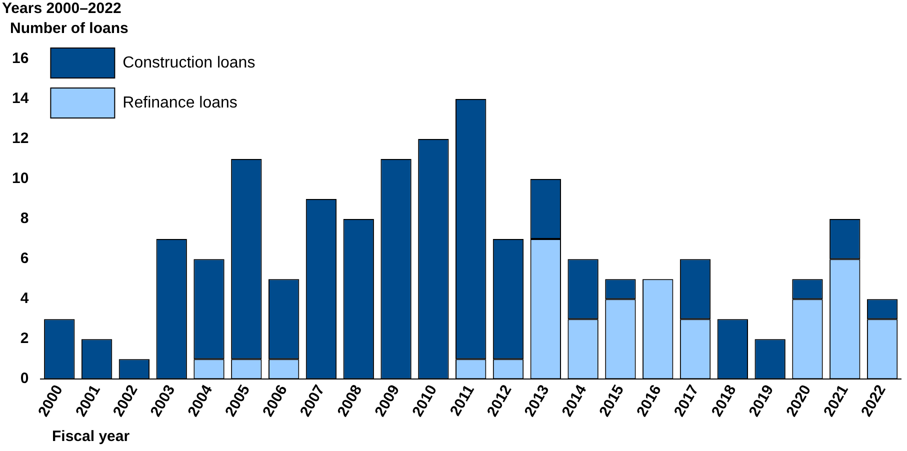 The width and height of the screenshot is (907, 451). What do you see at coordinates (24, 379) in the screenshot?
I see `y-tick-label: 0` at bounding box center [24, 379].